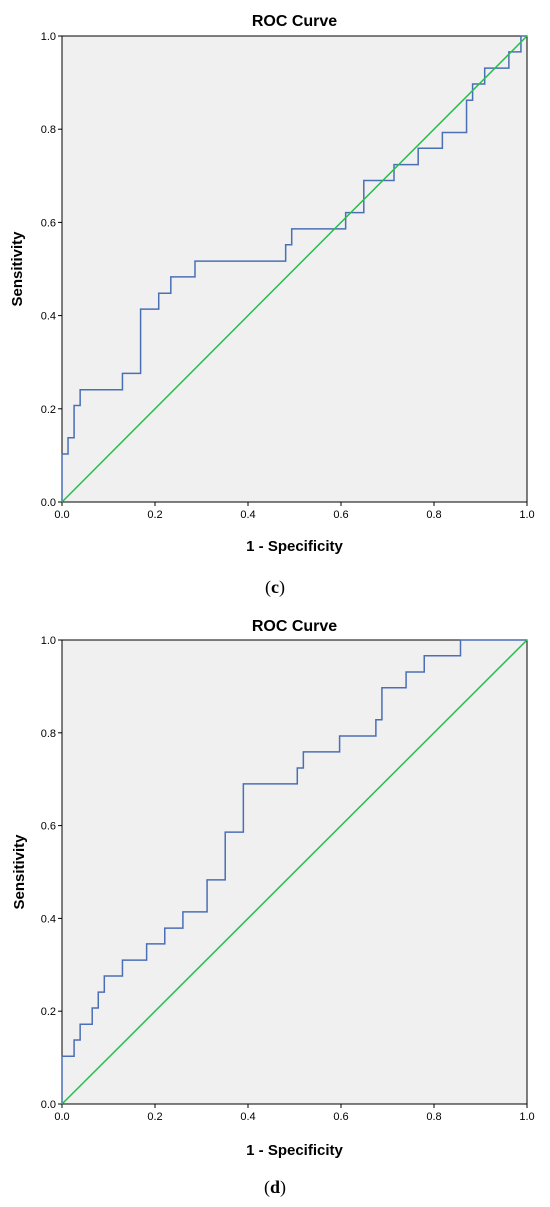  Describe the element at coordinates (275, 587) in the screenshot. I see `panel-caption: (c)` at that location.